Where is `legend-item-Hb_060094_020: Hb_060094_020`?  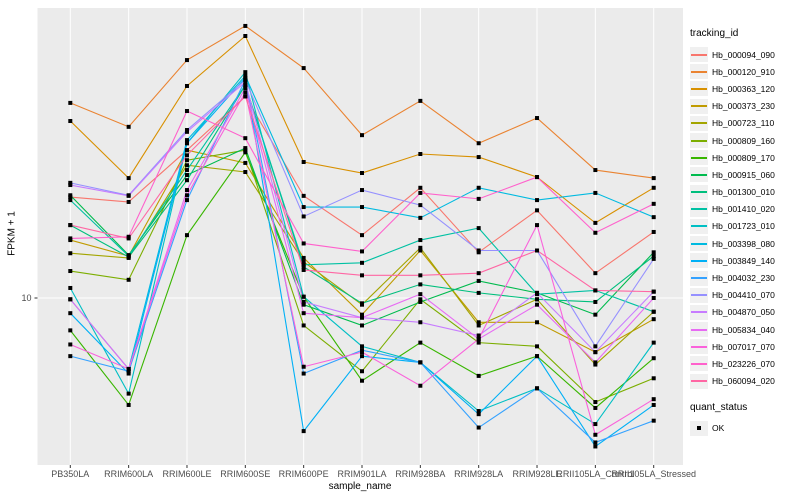
legend-item-Hb_060094_020: Hb_060094_020 is located at coordinates (745, 381).